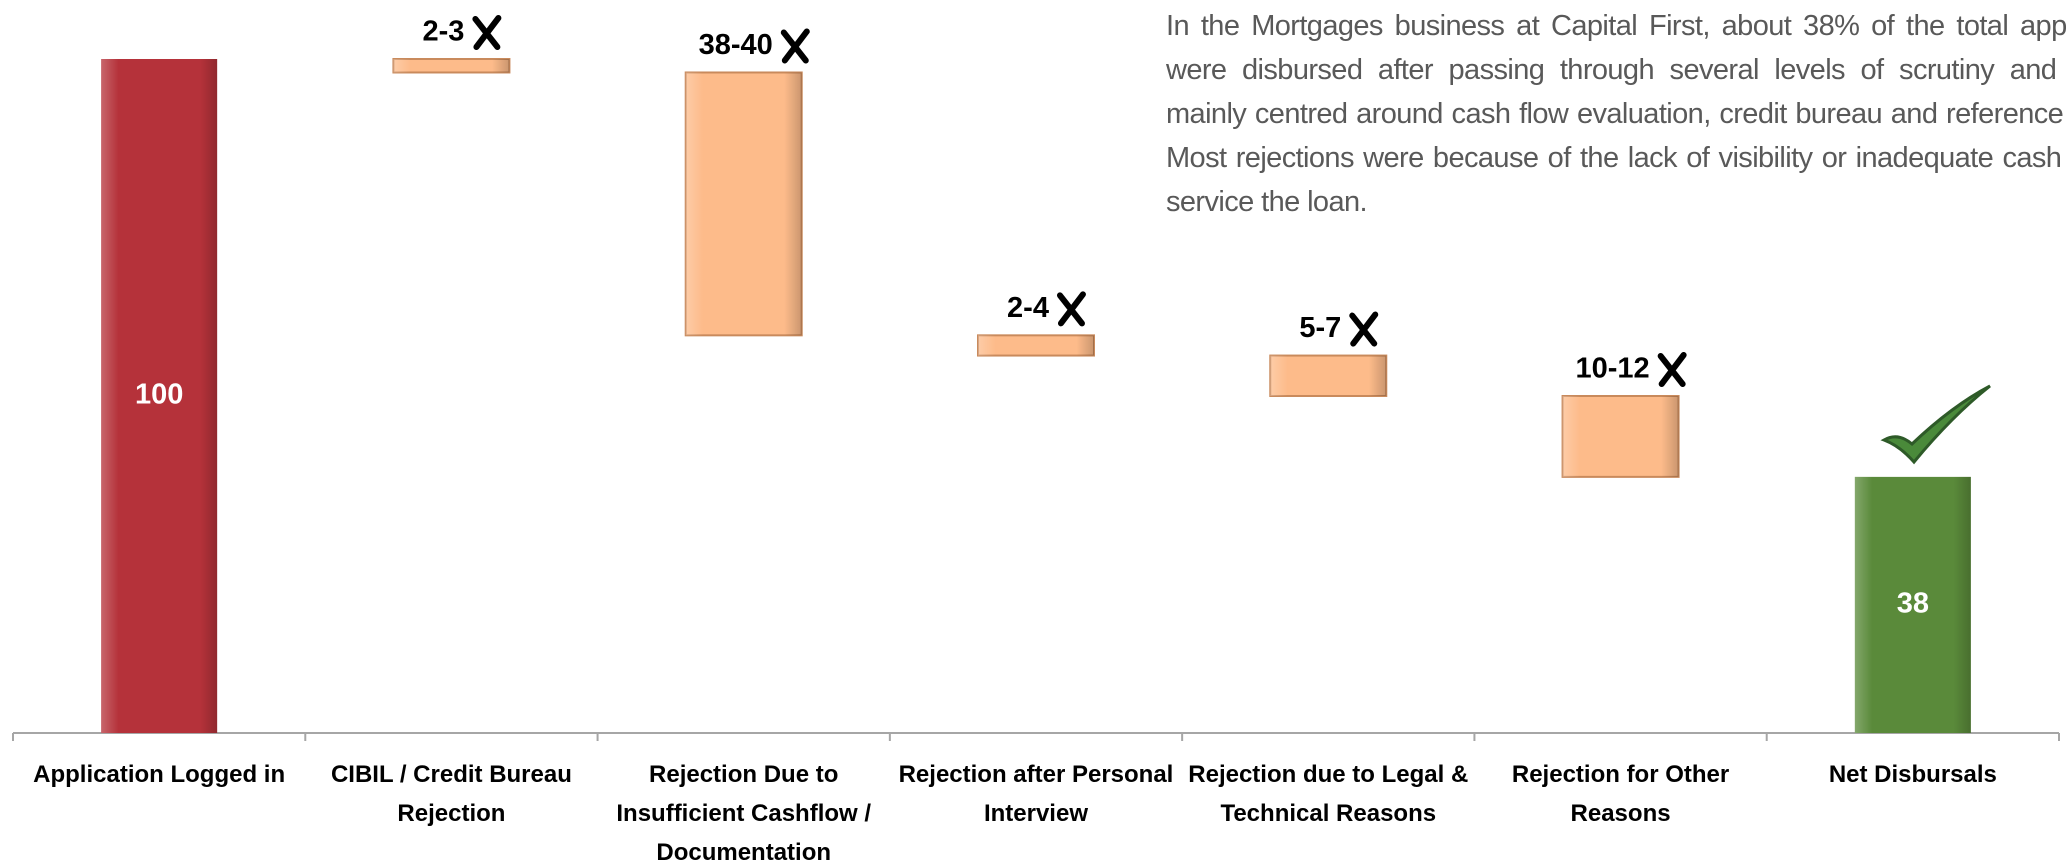 This screenshot has width=2066, height=867. What do you see at coordinates (1036, 794) in the screenshot?
I see `x-tick-label: Rejection after Personal Interview` at bounding box center [1036, 794].